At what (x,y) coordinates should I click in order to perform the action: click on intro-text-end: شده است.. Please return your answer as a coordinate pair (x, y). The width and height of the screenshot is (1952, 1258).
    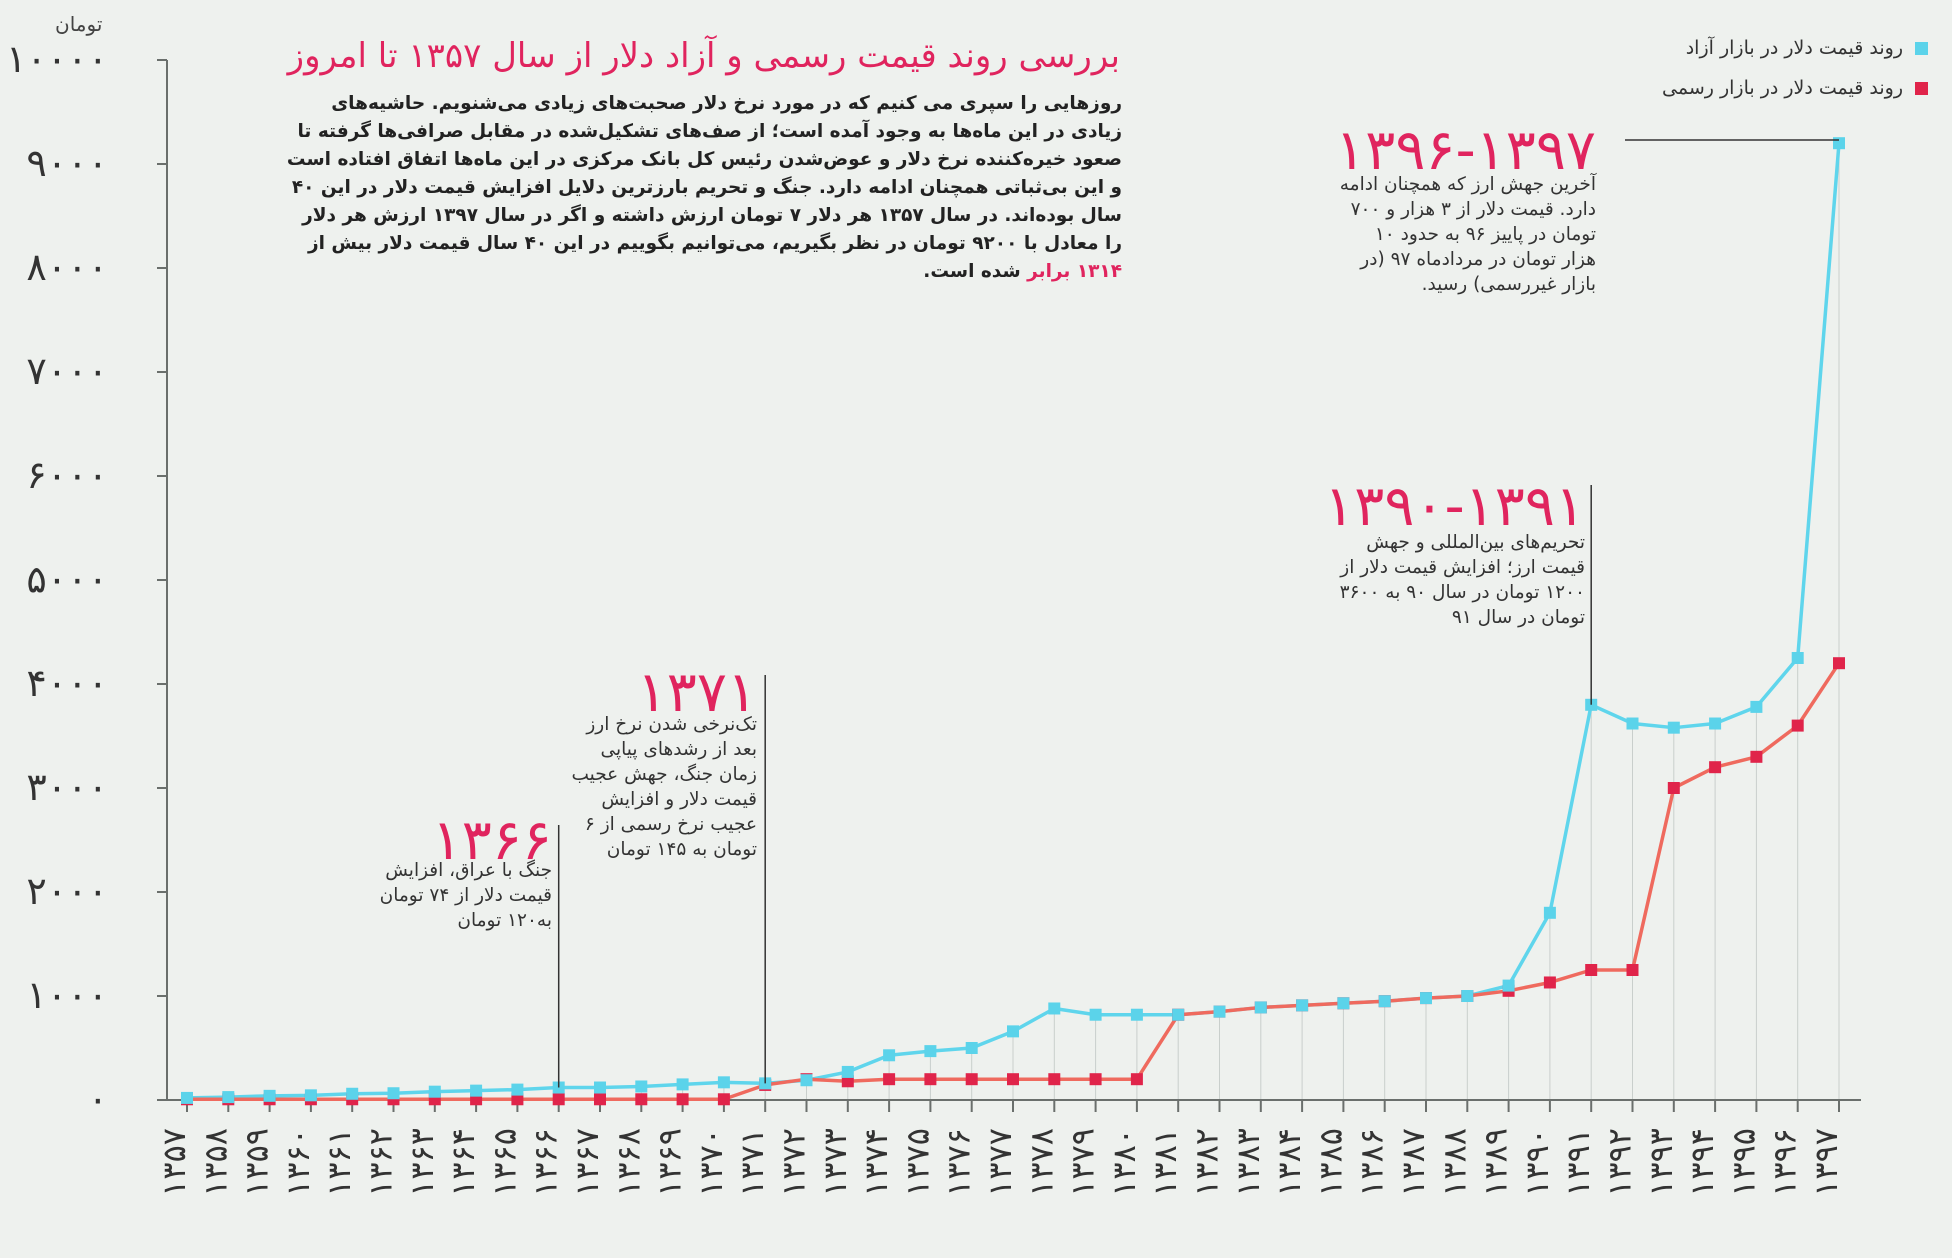
    Looking at the image, I should click on (975, 271).